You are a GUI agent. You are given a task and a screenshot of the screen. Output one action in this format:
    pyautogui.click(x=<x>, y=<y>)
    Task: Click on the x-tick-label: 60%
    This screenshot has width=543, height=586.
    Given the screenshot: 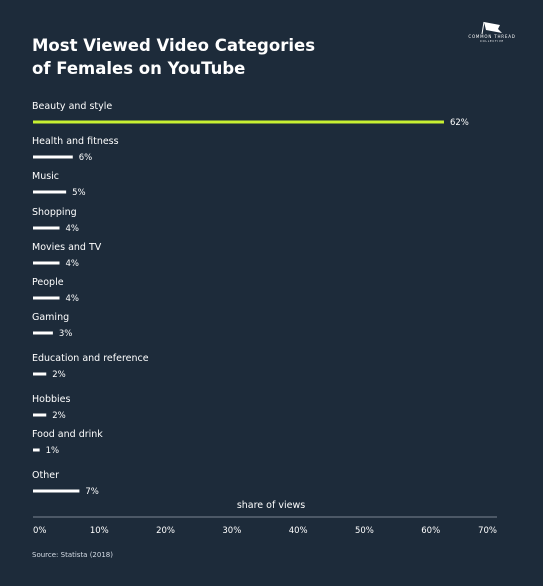 What is the action you would take?
    pyautogui.click(x=430, y=531)
    